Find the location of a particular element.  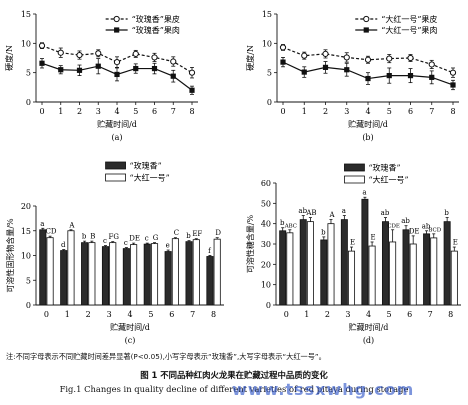

y-tick-label-a: 15 is located at coordinates (26, 14).